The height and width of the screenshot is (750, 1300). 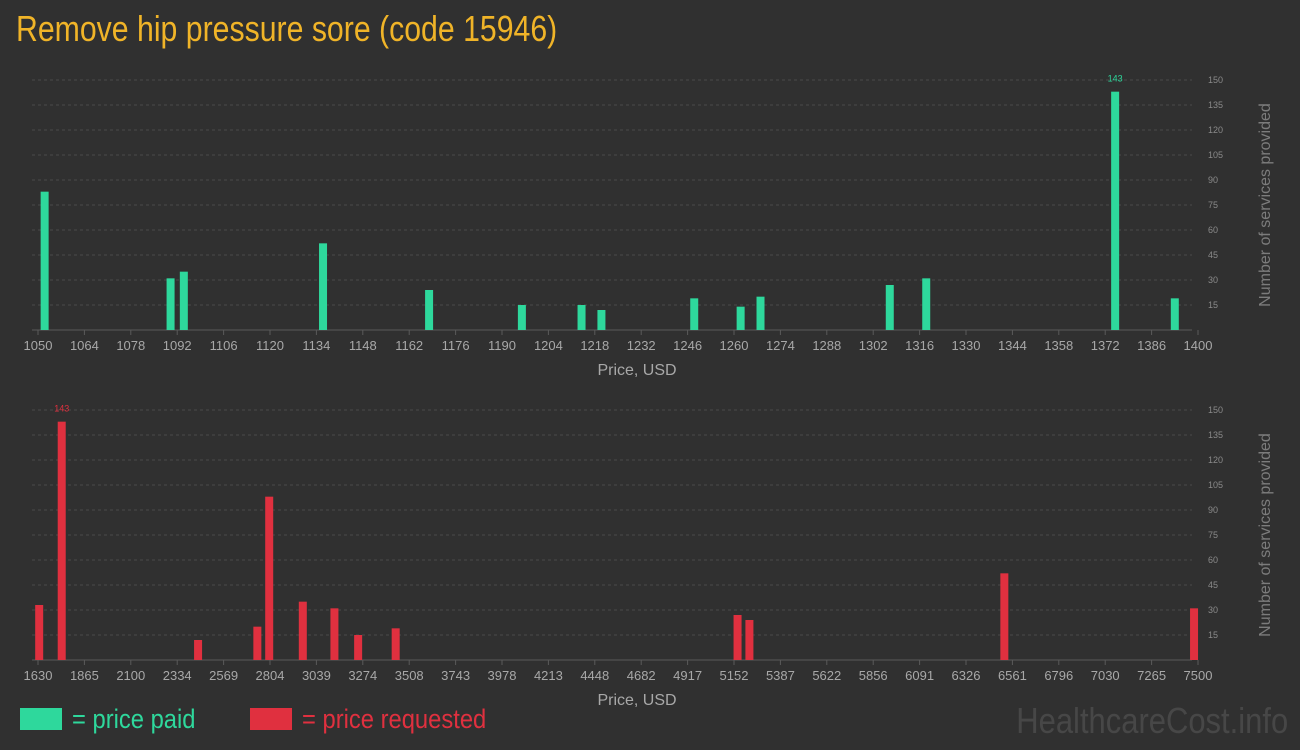 I want to click on x-tick-label: 5152, so click(x=734, y=675).